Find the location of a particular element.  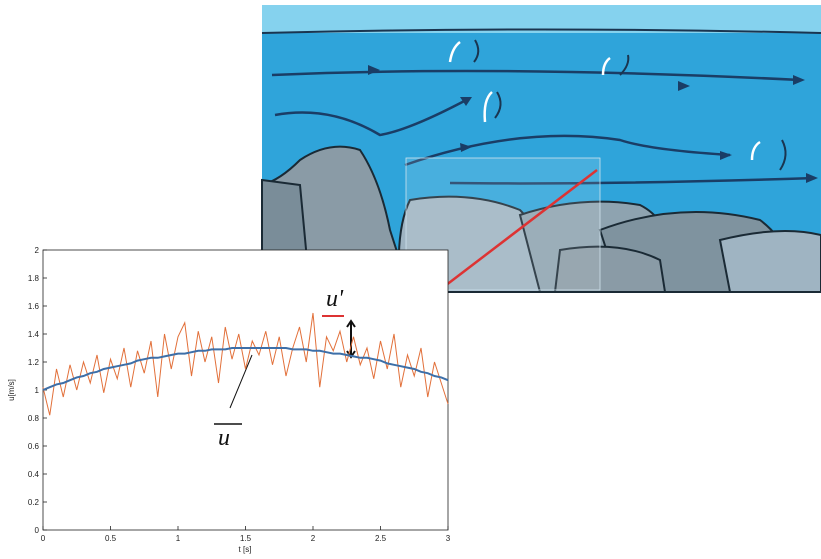

x-tick-label: 0.5 is located at coordinates (111, 538).